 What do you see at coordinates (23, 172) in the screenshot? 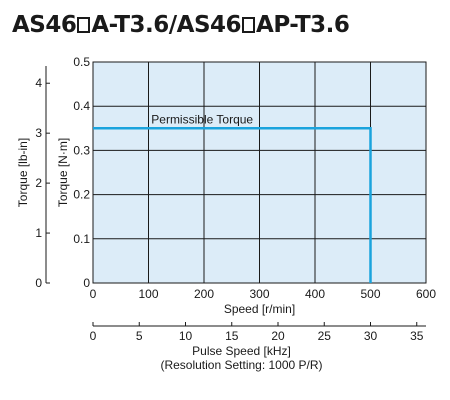
I see `y2-axis-label: Torque [lb-in]` at bounding box center [23, 172].